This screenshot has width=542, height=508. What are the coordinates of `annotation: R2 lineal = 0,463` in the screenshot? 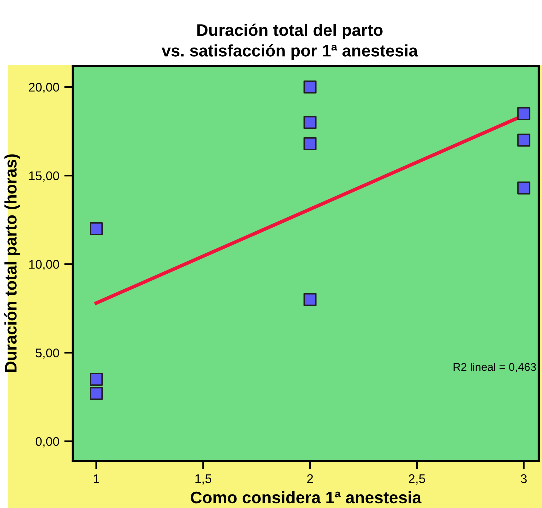 It's located at (495, 367).